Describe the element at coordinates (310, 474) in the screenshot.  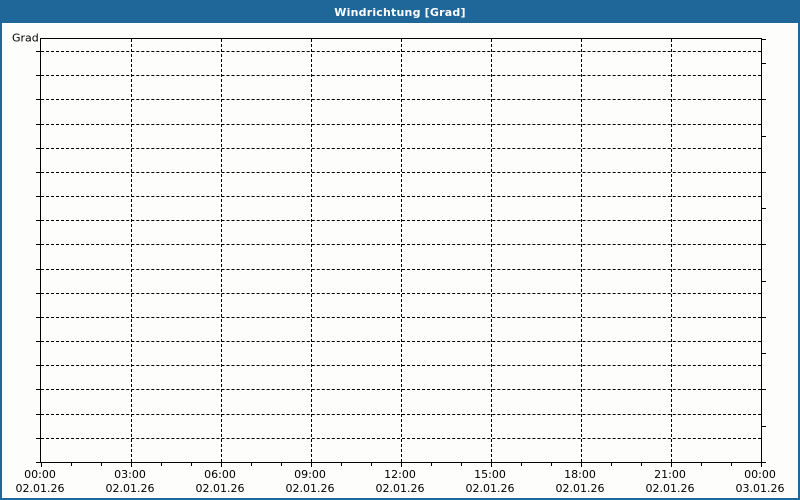
I see `x-axis-label-time: 09:00` at that location.